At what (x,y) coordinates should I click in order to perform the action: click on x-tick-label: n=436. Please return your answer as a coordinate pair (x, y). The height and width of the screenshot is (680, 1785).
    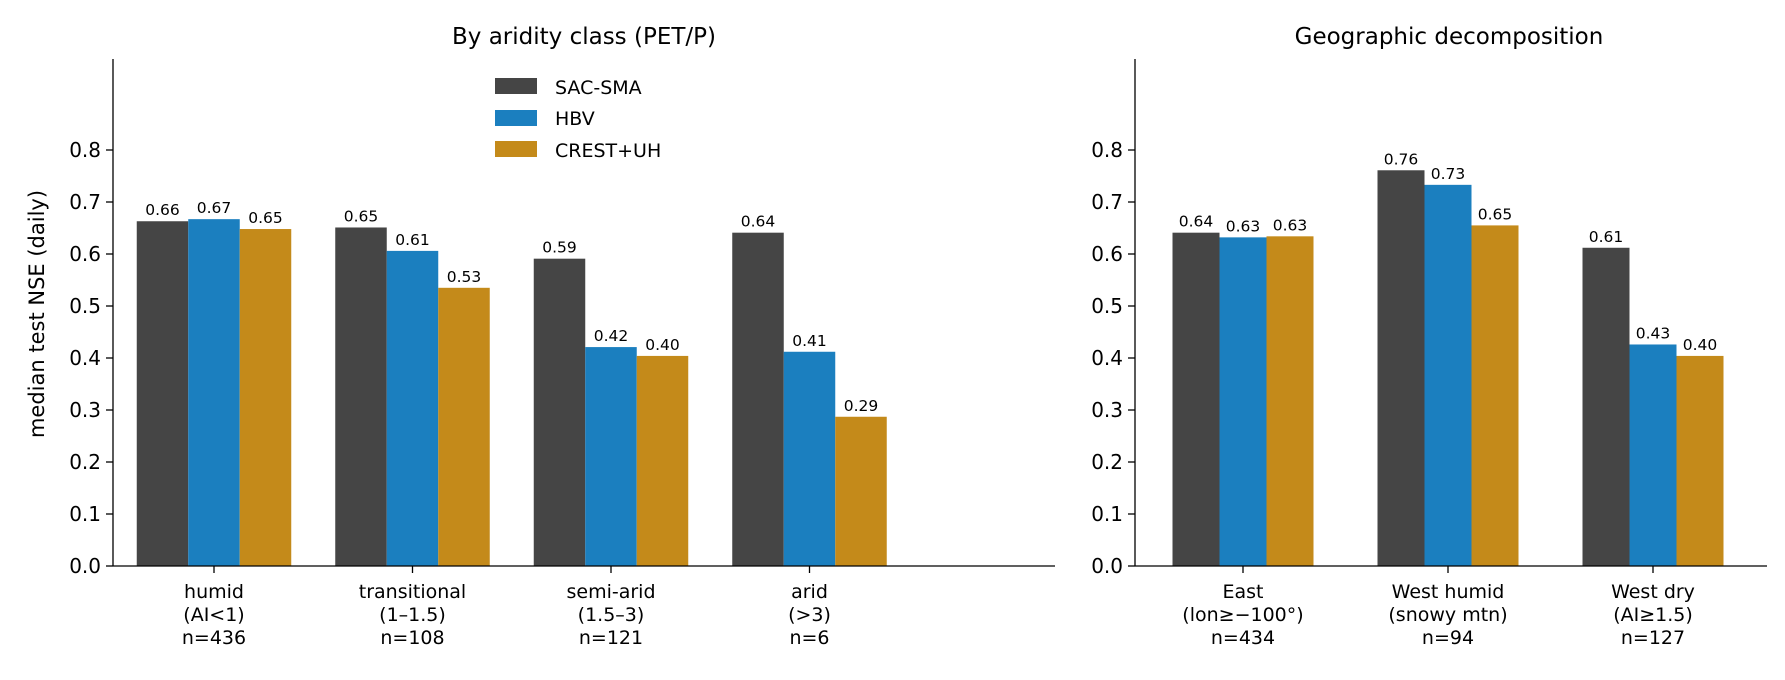
    Looking at the image, I should click on (214, 638).